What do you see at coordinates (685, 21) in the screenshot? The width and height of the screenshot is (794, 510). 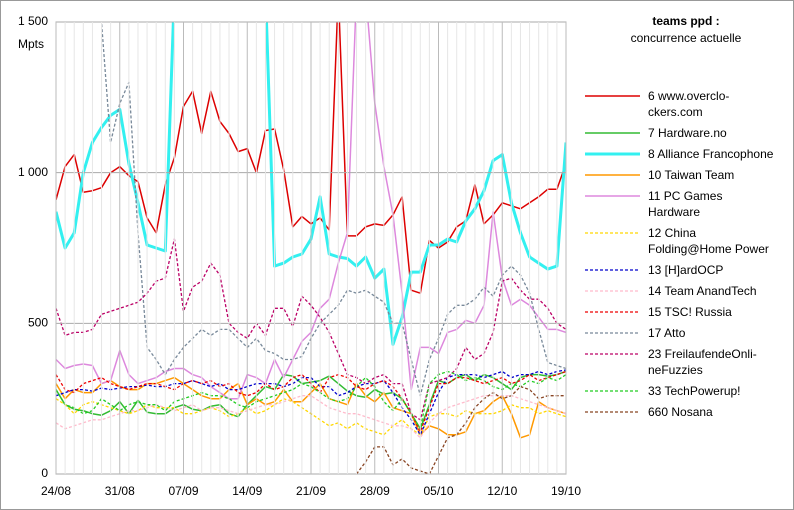 I see `legend-title: teams ppd :` at bounding box center [685, 21].